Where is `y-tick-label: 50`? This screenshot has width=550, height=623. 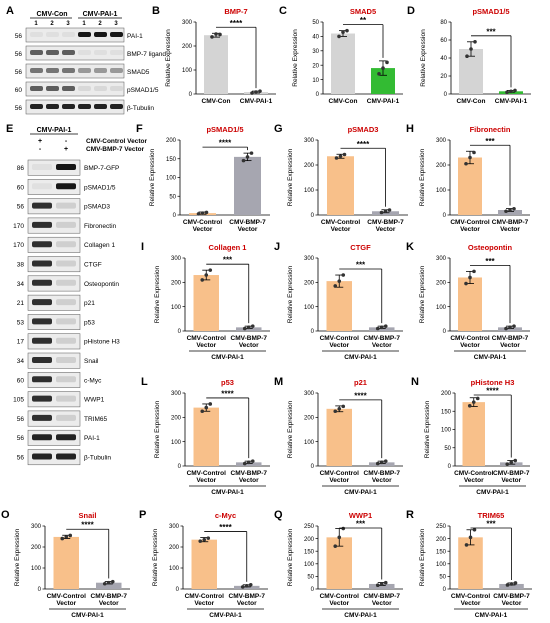
y-tick-label: 50 is located at coordinates (172, 197).